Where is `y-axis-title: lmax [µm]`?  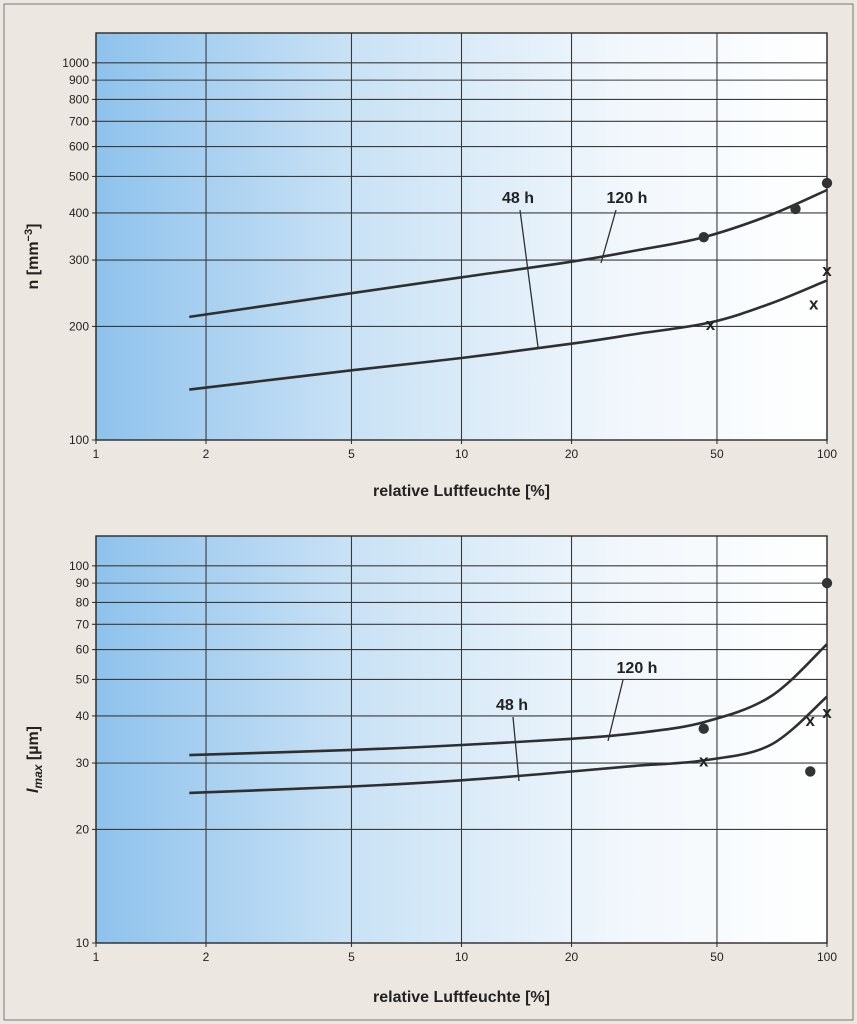 y-axis-title: lmax [µm] is located at coordinates (35, 759).